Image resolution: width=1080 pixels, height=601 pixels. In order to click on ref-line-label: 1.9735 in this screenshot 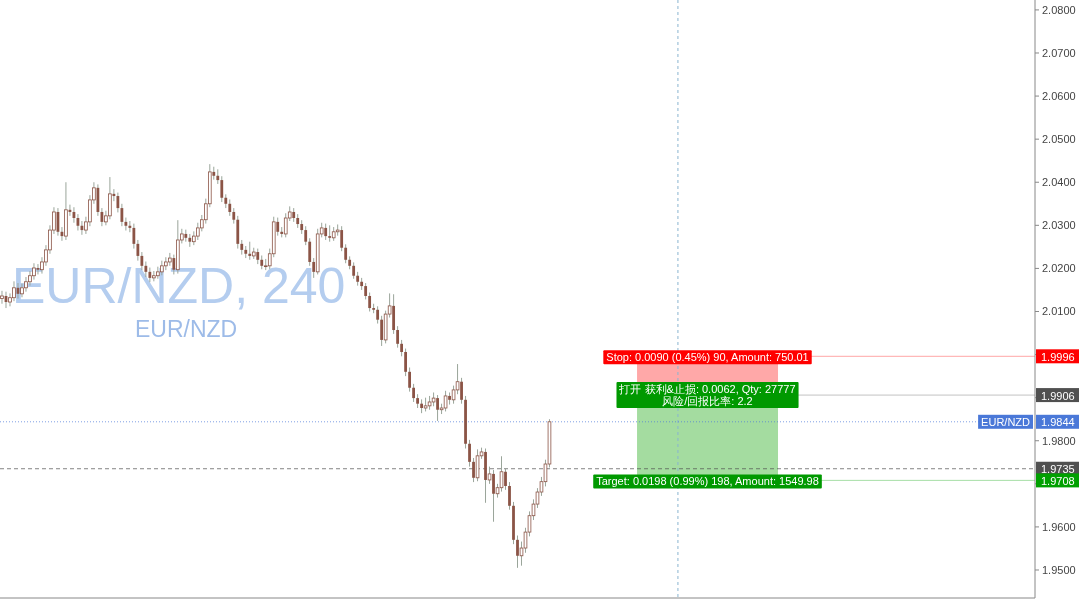, I will do `click(1058, 469)`.